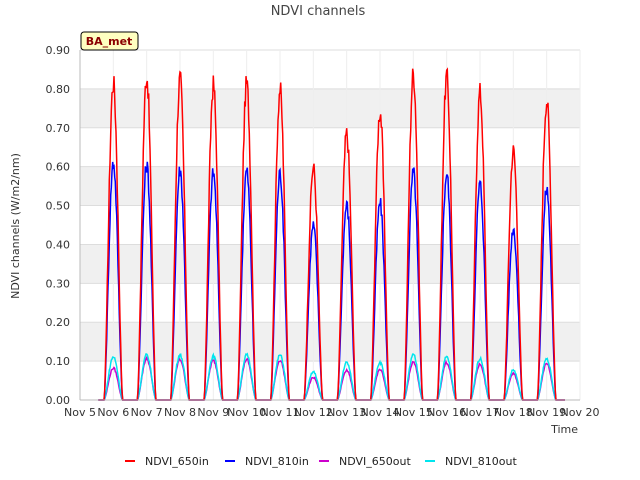  Describe the element at coordinates (313, 412) in the screenshot. I see `x-tick-label: Nov 12` at that location.